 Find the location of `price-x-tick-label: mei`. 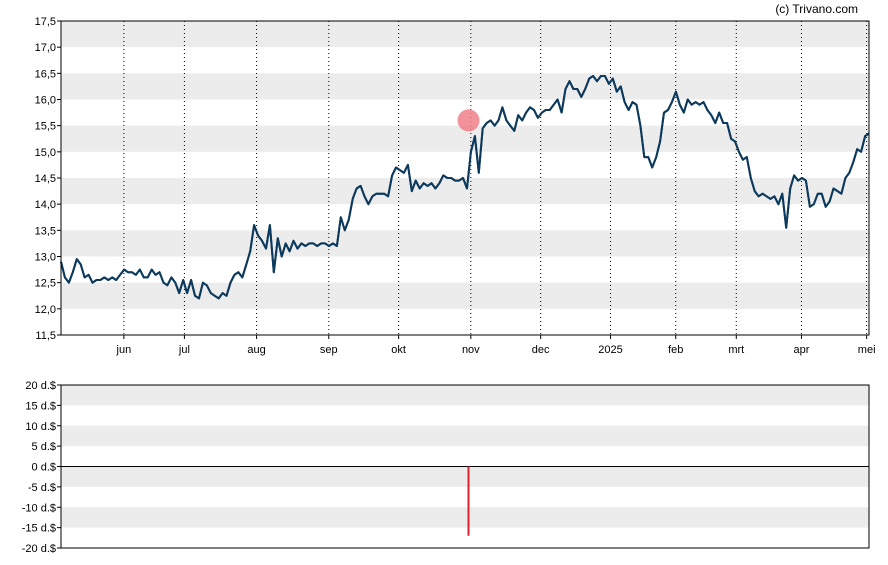

price-x-tick-label: mei is located at coordinates (867, 350).